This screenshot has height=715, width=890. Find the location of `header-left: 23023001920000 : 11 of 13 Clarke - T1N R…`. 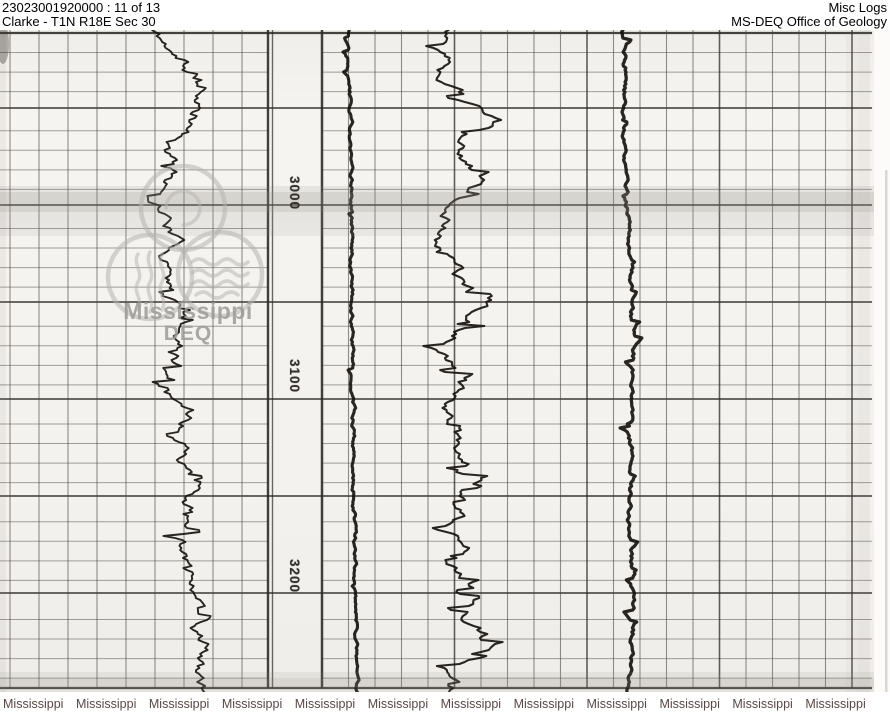

header-left: 23023001920000 : 11 of 13 Clarke - T1N R… is located at coordinates (81, 15).